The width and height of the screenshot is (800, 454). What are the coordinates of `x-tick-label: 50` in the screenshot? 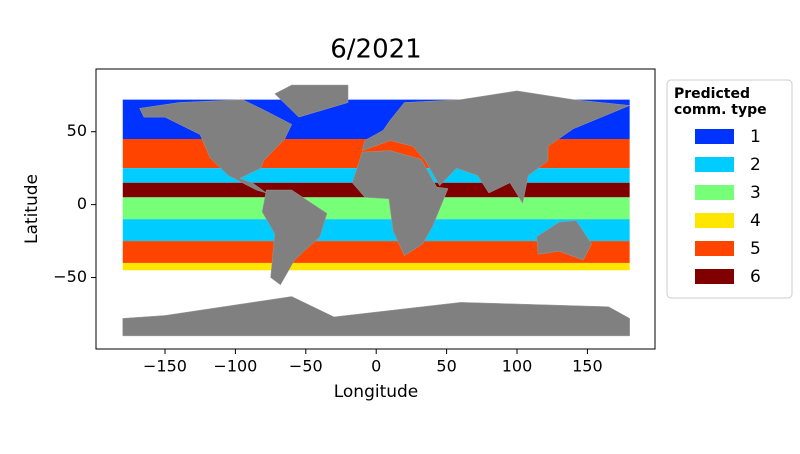 It's located at (446, 366).